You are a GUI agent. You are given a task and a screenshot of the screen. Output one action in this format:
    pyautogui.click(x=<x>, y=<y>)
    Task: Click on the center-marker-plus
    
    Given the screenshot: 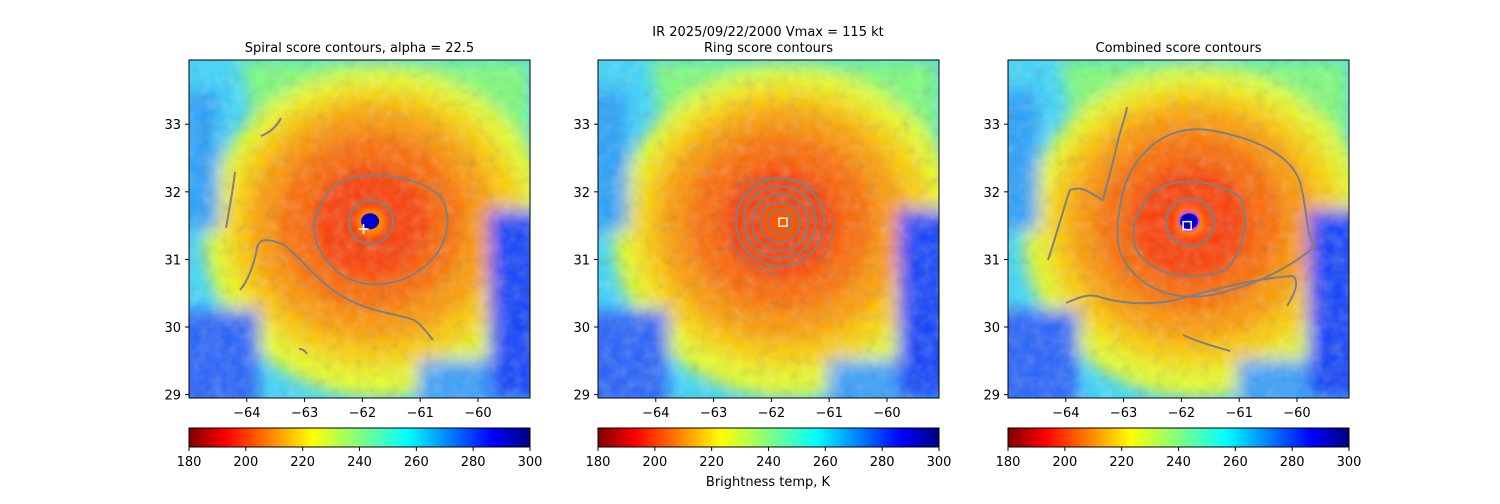 What is the action you would take?
    pyautogui.click(x=363, y=229)
    